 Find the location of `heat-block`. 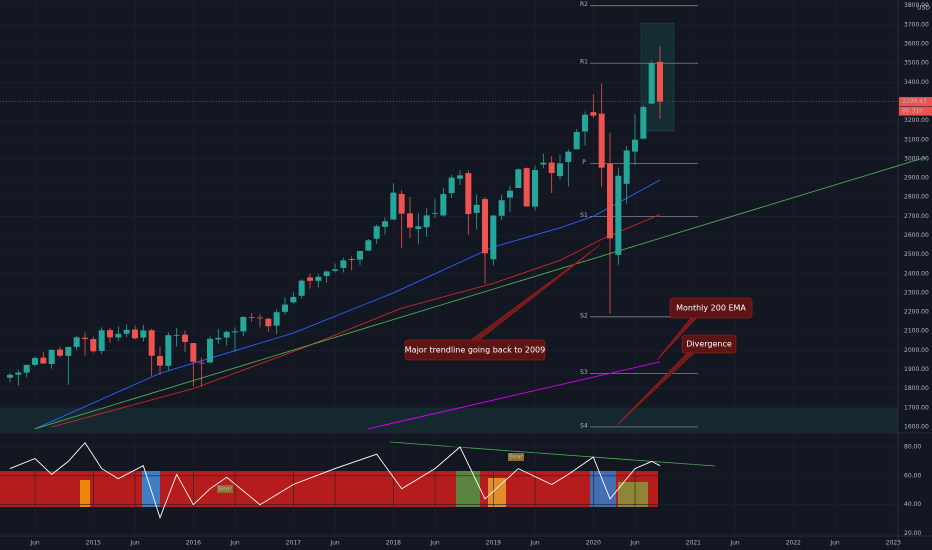

heat-block is located at coordinates (497, 492).